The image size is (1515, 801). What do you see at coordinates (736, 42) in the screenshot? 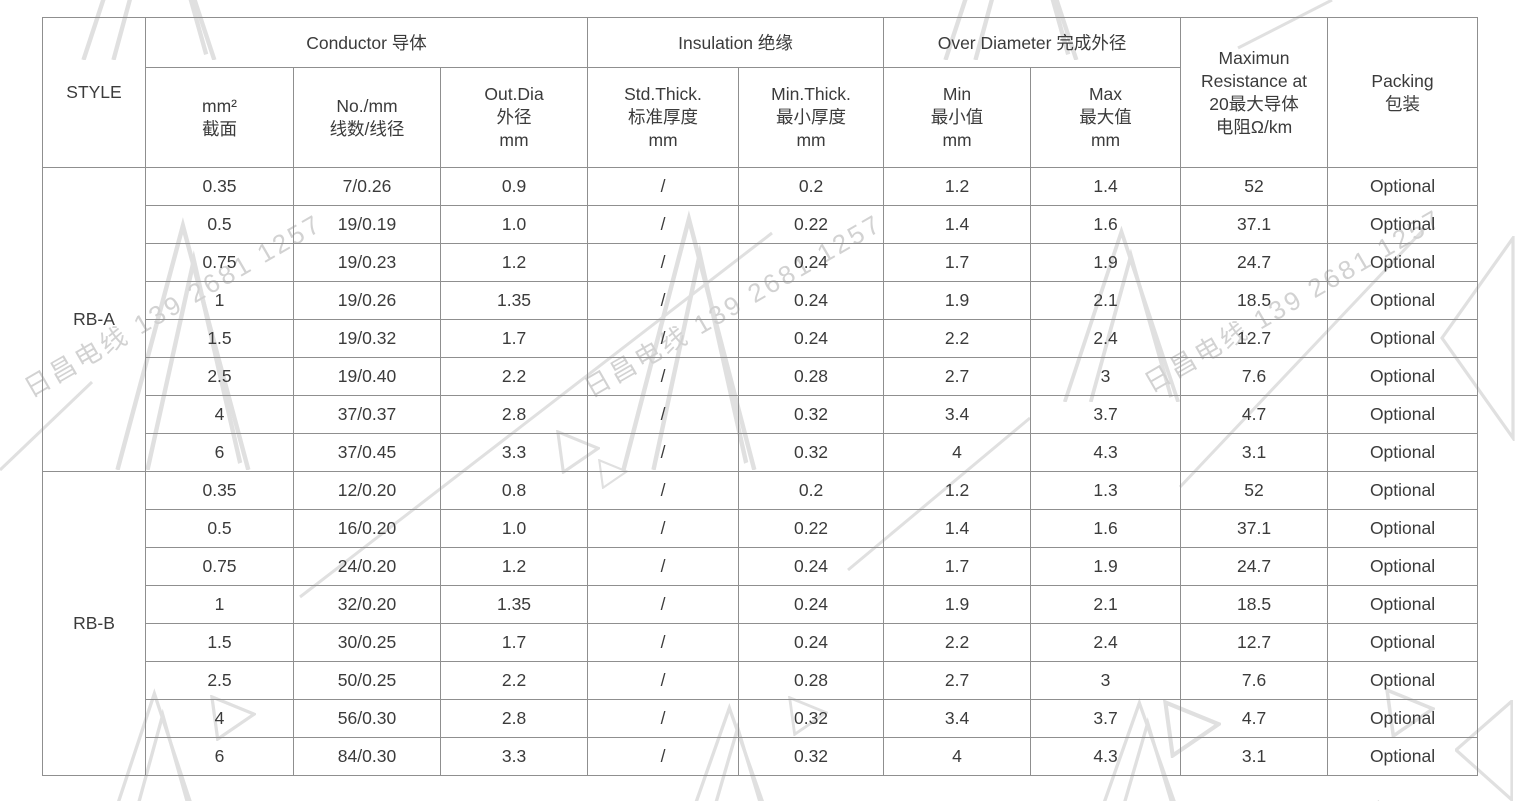
I see `column-group-insulation: Insulation 绝缘` at bounding box center [736, 42].